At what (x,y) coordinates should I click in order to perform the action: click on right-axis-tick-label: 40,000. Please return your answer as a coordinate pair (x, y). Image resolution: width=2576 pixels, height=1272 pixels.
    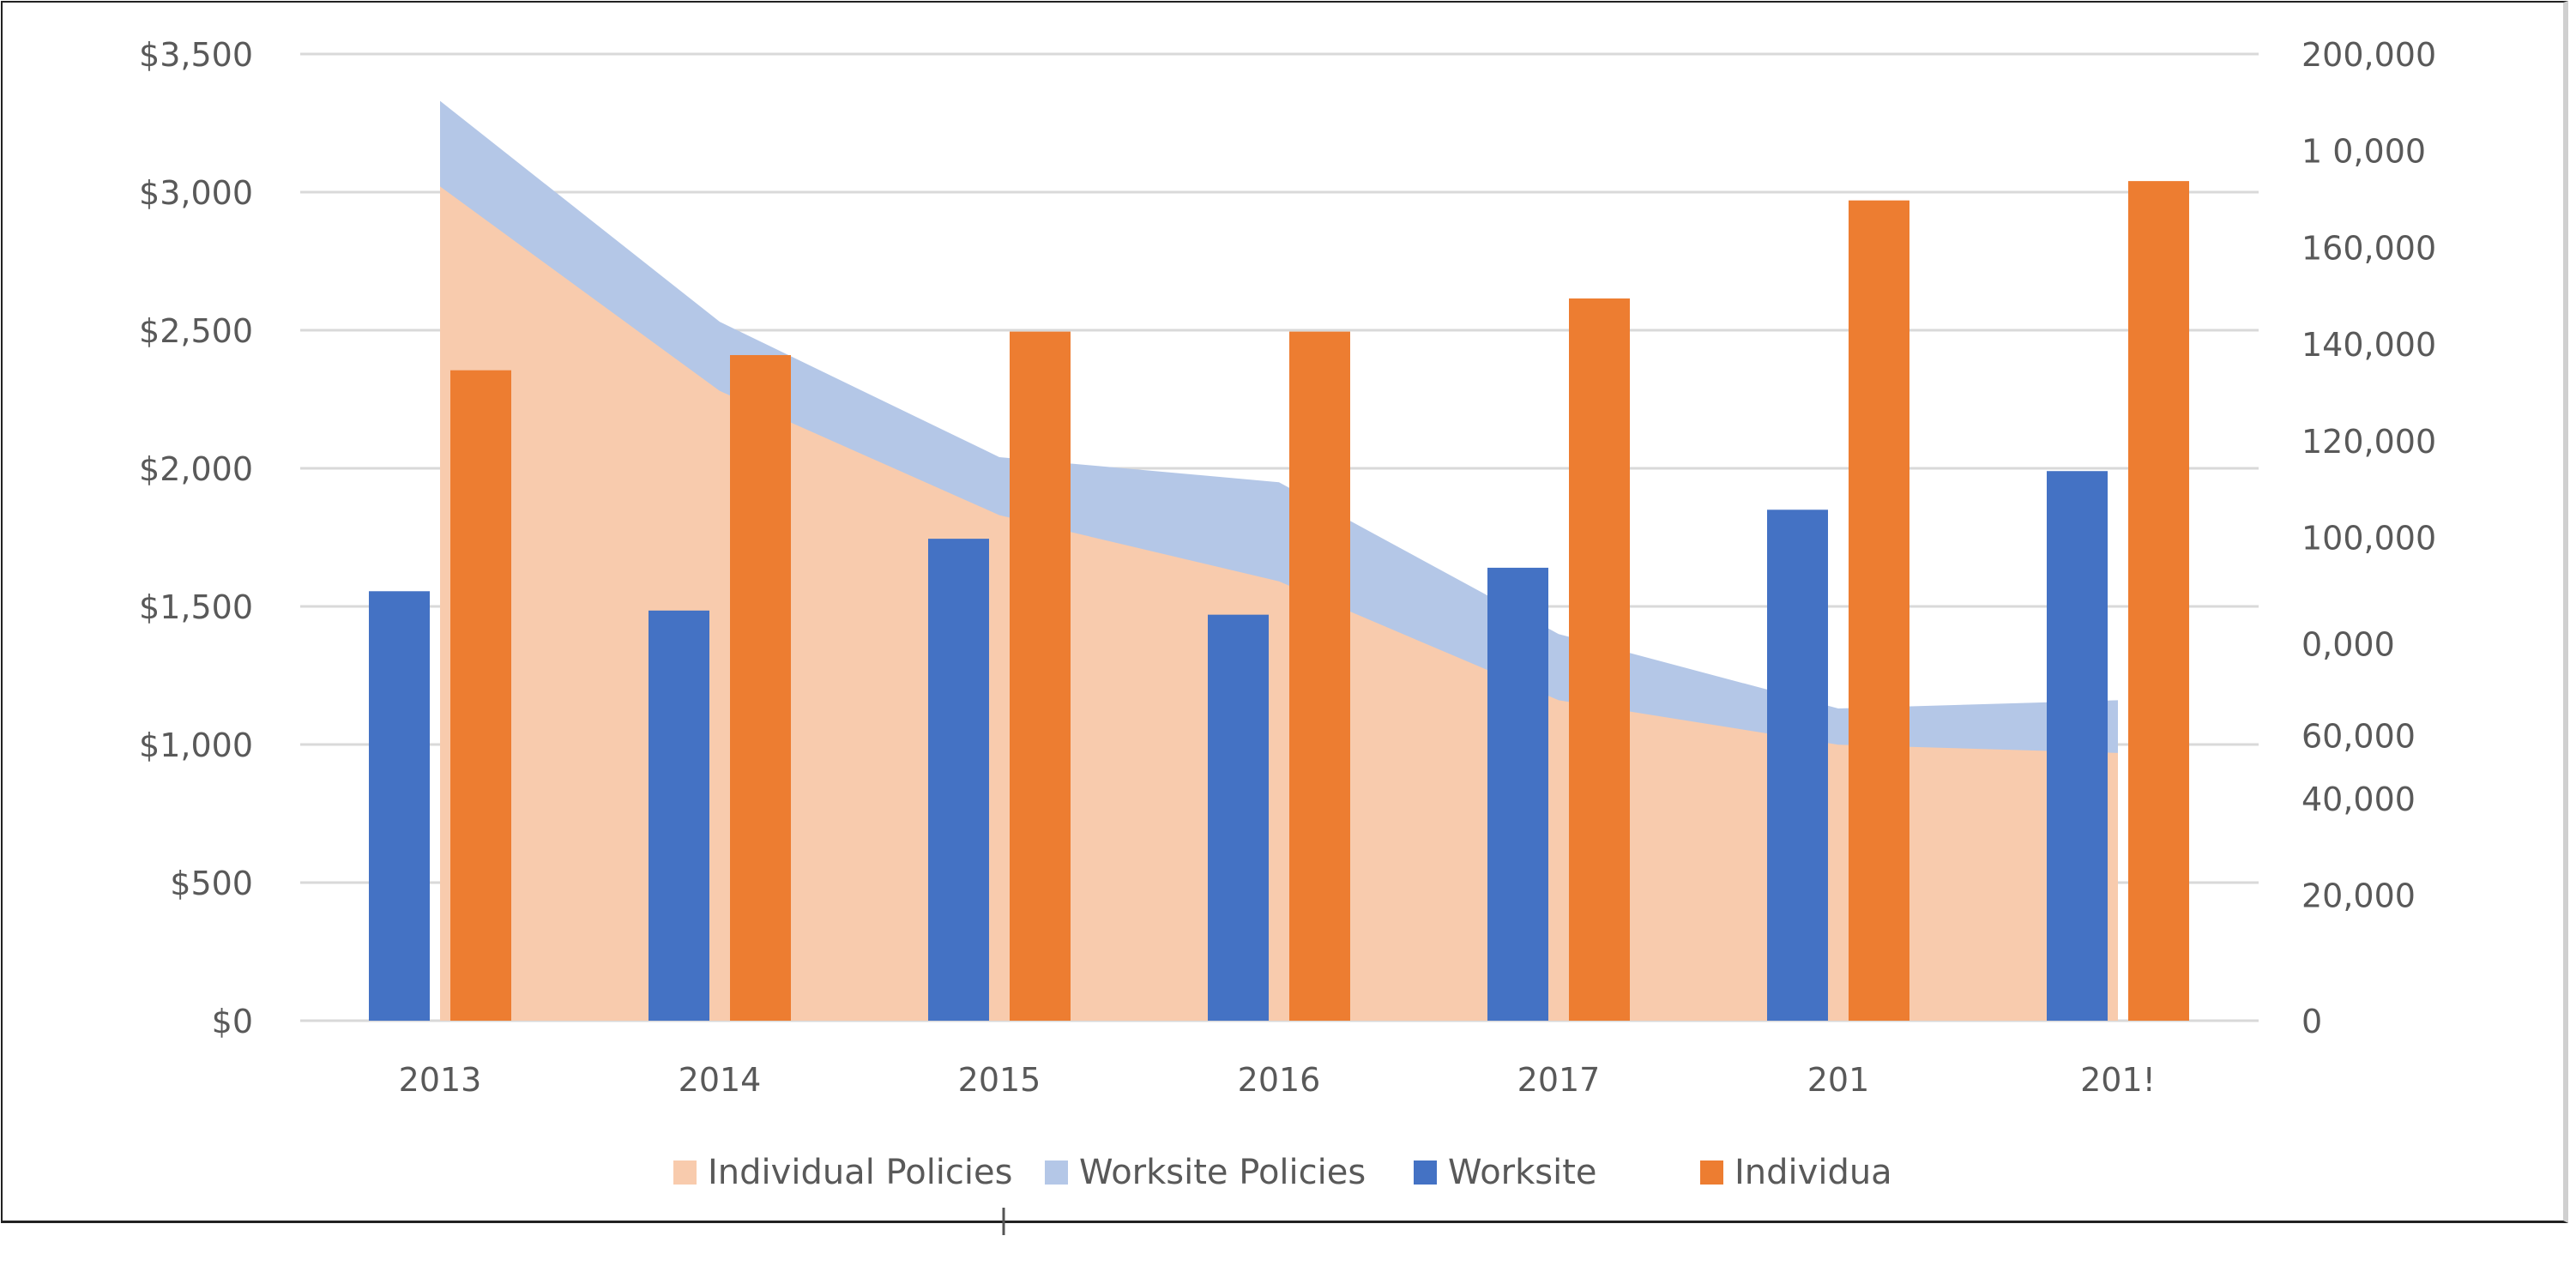
    Looking at the image, I should click on (2359, 799).